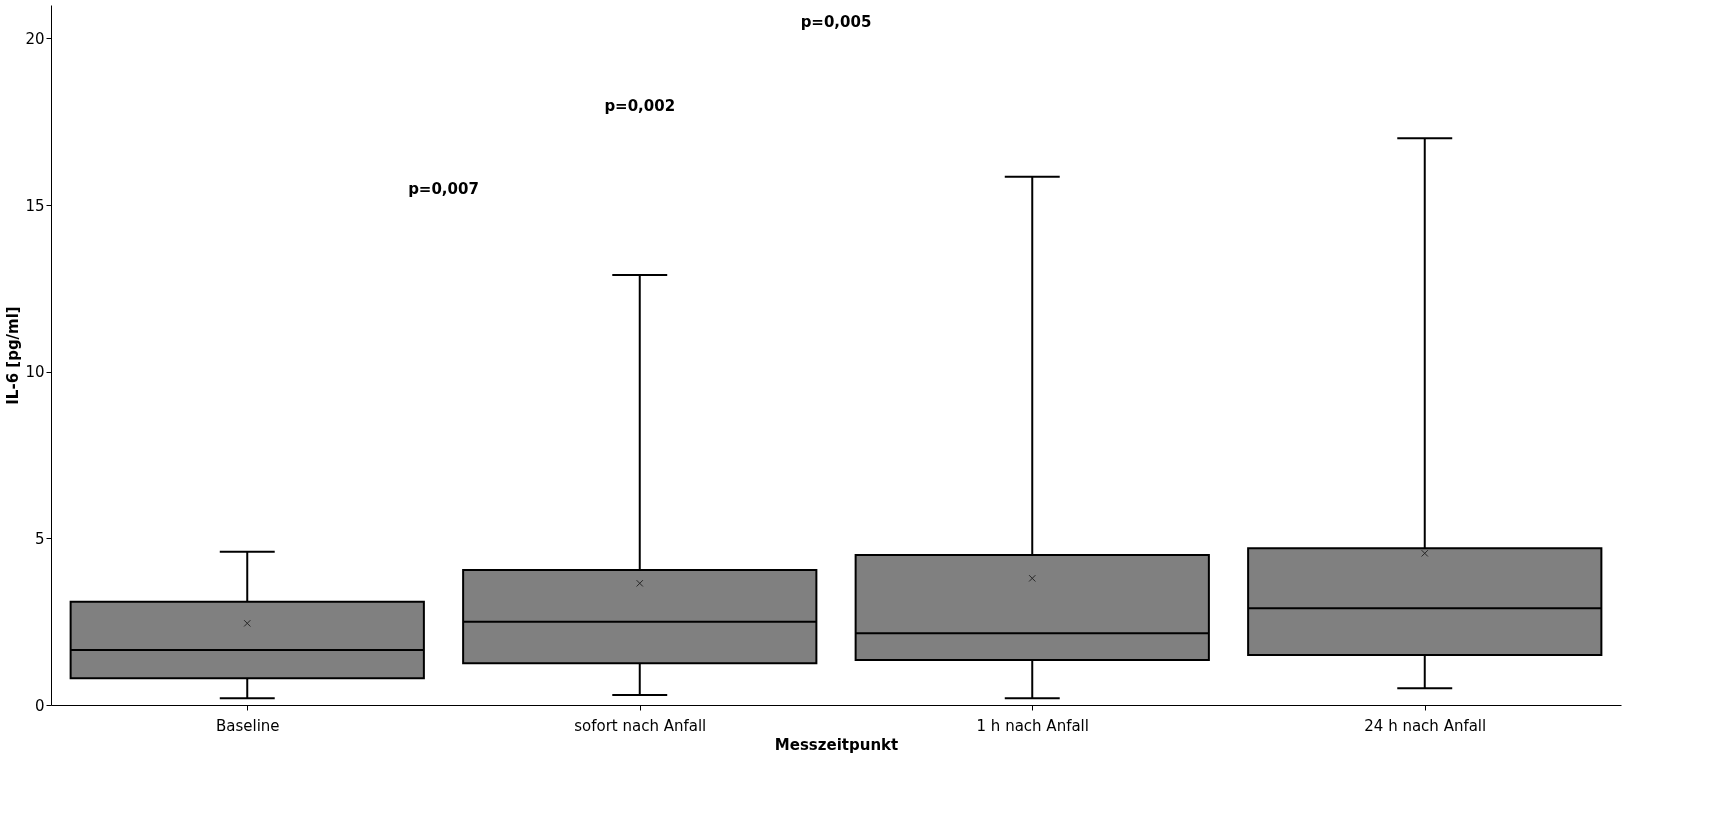 The width and height of the screenshot is (1713, 822). Describe the element at coordinates (1032, 725) in the screenshot. I see `x-tick-label: 1 h nach Anfall` at that location.